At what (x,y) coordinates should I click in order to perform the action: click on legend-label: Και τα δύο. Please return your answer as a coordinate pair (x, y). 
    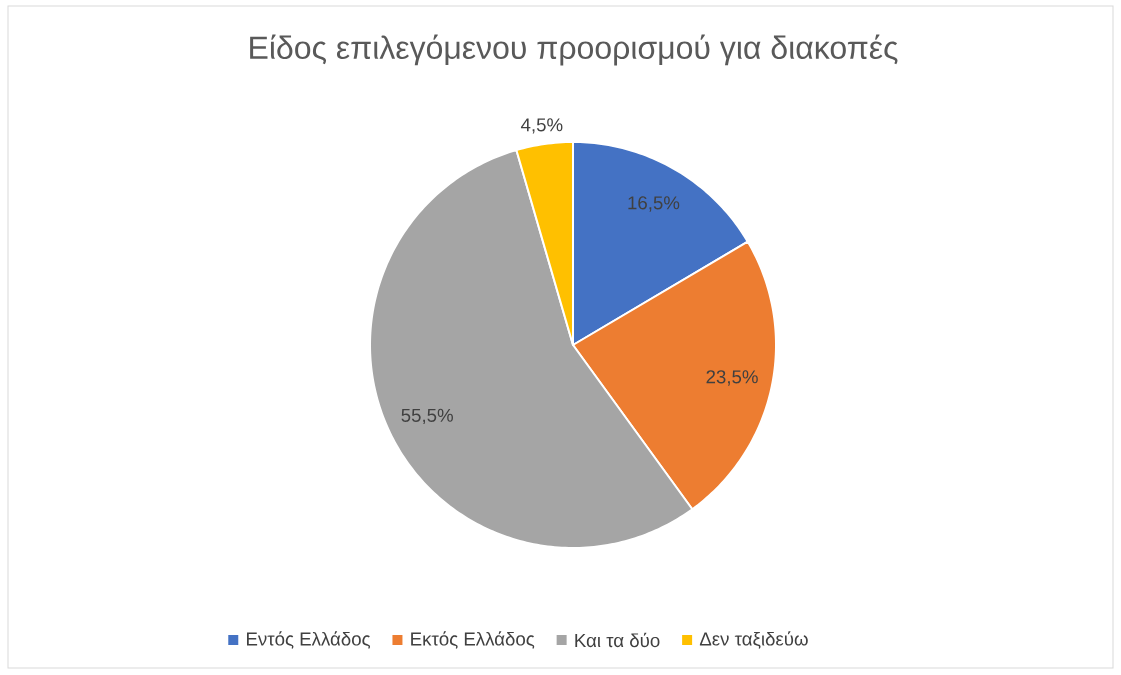
    Looking at the image, I should click on (617, 640).